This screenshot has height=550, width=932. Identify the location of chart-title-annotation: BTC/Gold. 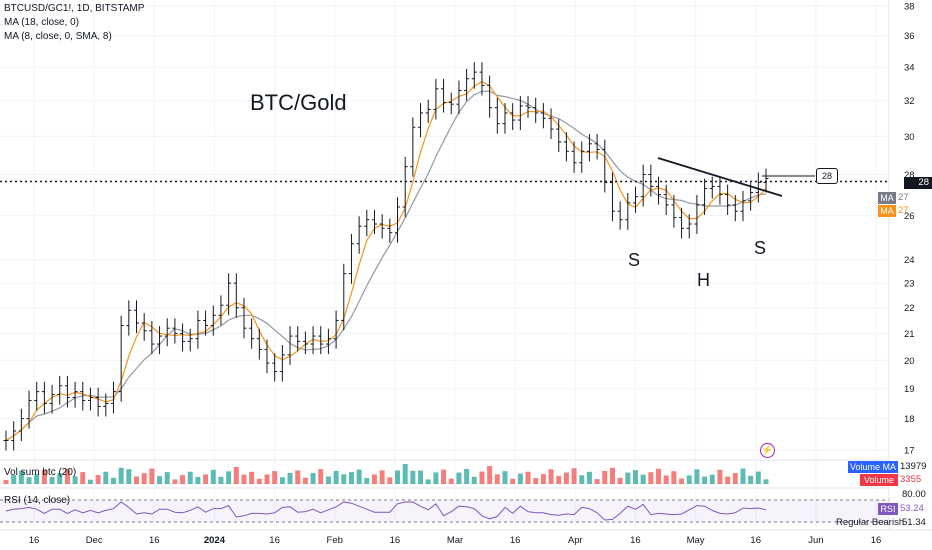
(298, 102).